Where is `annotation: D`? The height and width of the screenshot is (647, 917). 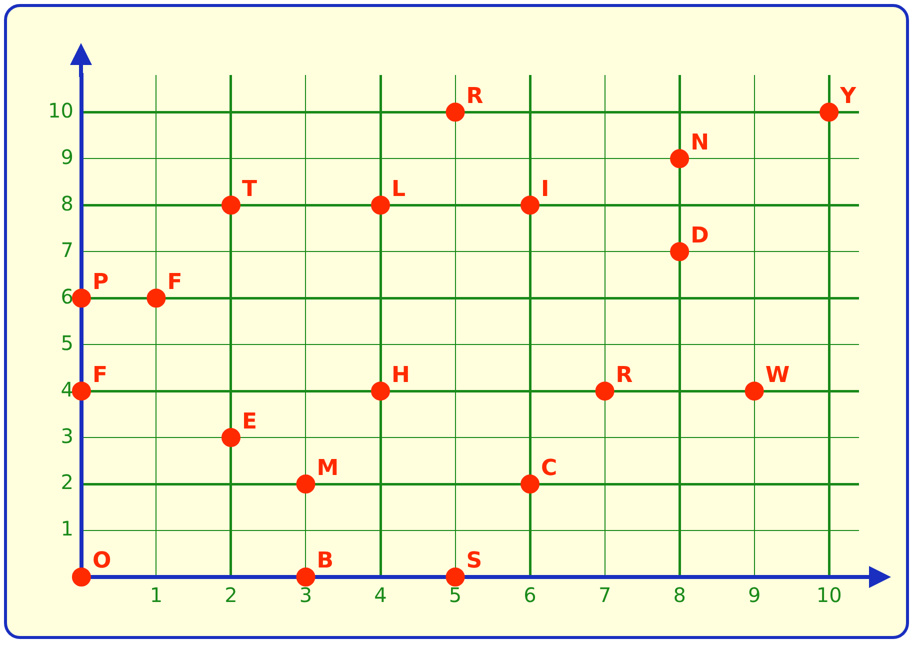
annotation: D is located at coordinates (699, 235).